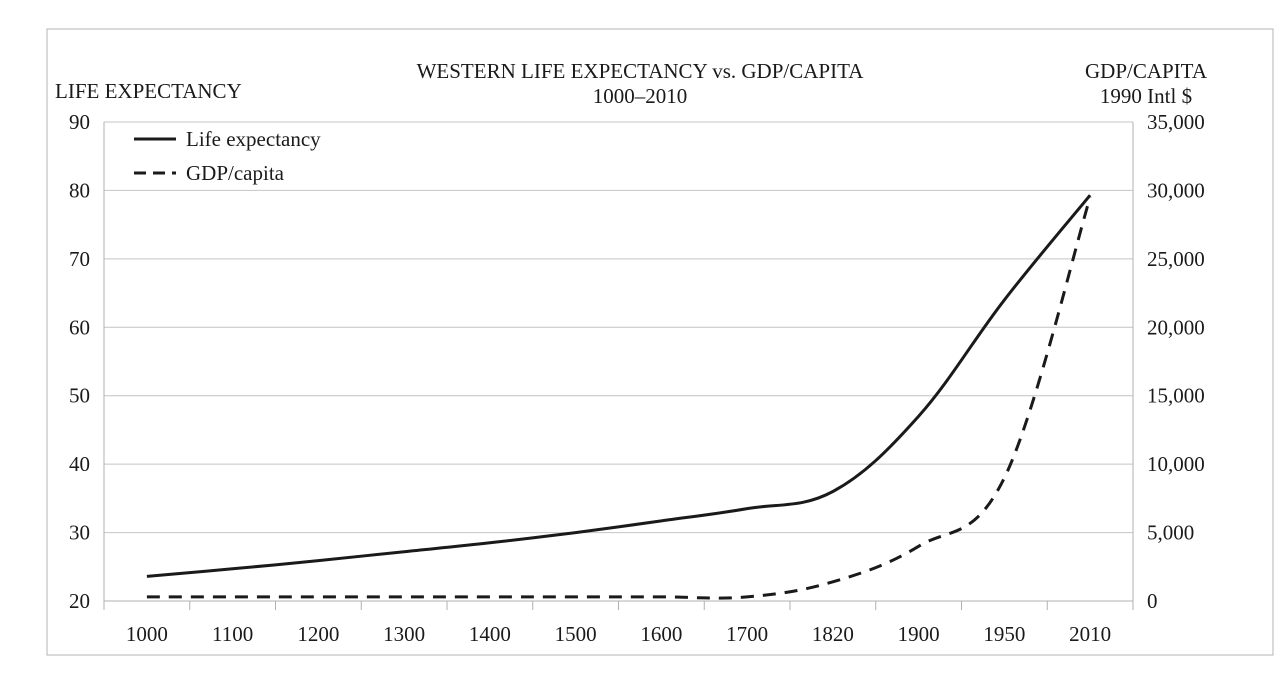  What do you see at coordinates (1152, 601) in the screenshot?
I see `right-axis-tick-label: 0` at bounding box center [1152, 601].